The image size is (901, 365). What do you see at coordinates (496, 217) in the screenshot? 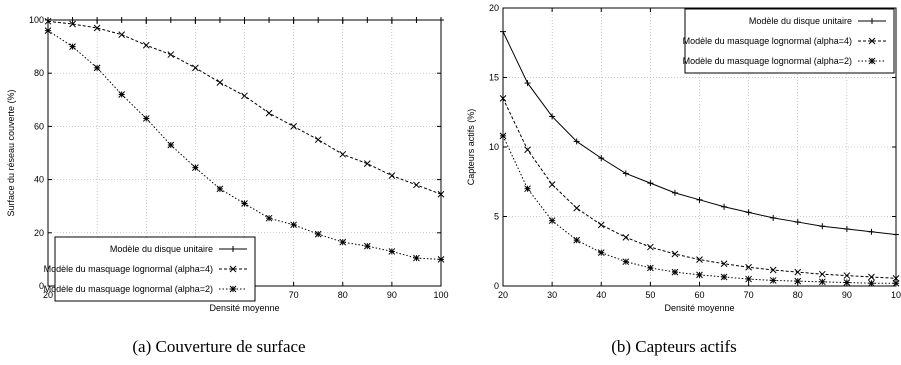
I see `y-tick-label: 5` at bounding box center [496, 217].